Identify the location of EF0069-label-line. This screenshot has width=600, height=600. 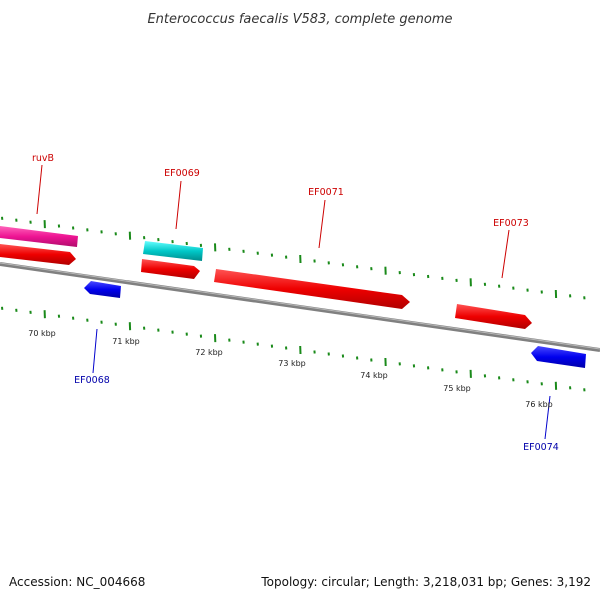
(178, 205).